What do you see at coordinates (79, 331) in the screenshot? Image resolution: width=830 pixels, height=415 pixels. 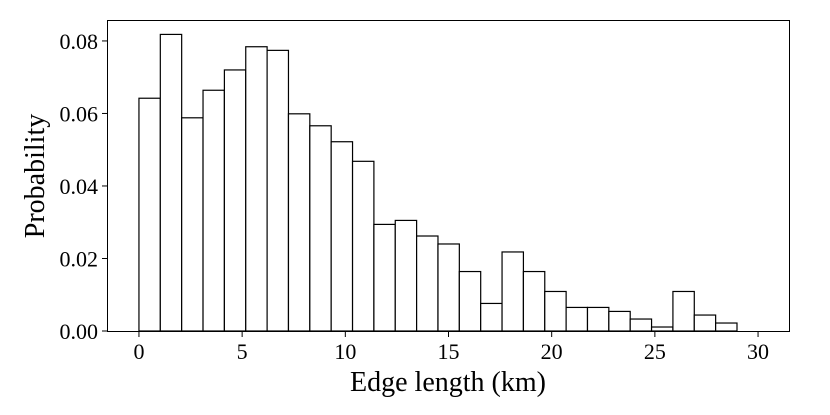 I see `y-tick-label: 0.00` at bounding box center [79, 331].